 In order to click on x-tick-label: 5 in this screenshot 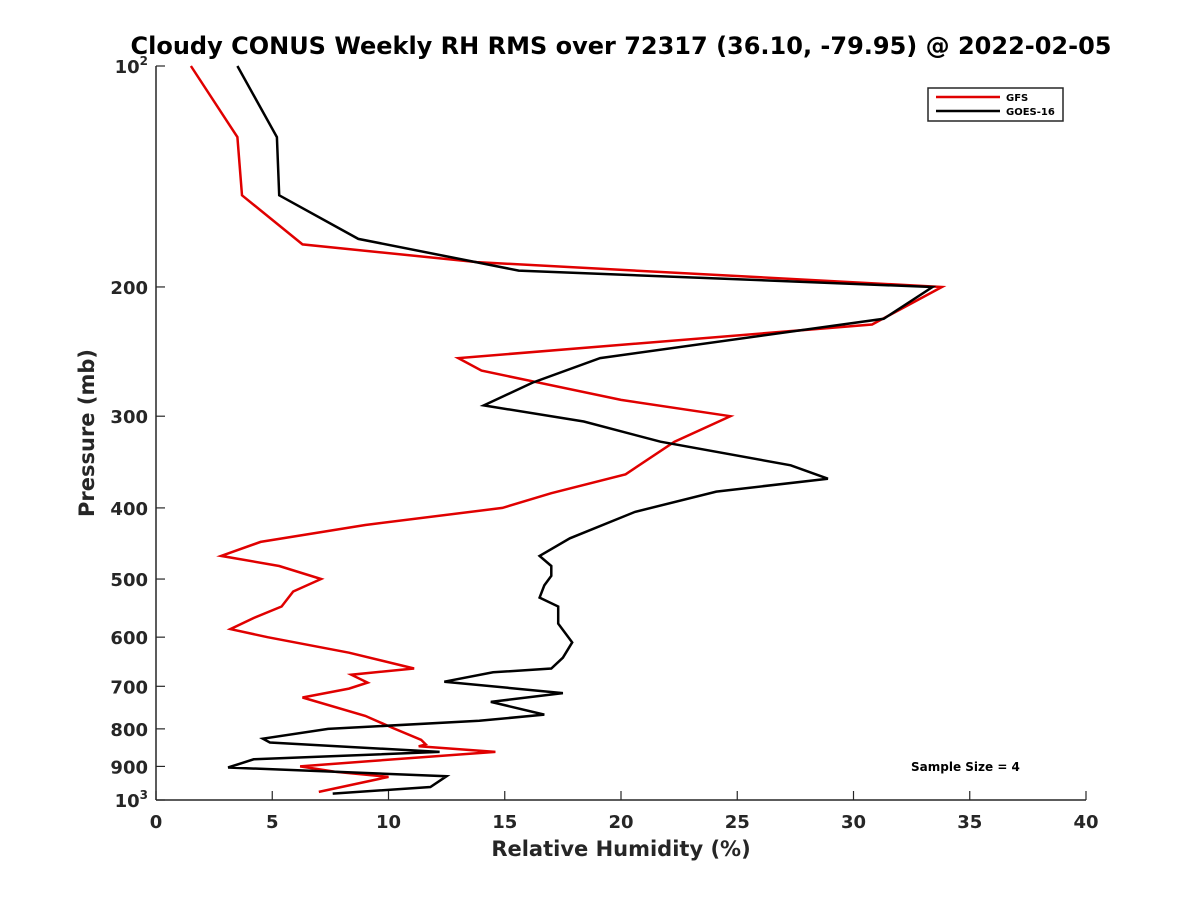, I will do `click(272, 822)`.